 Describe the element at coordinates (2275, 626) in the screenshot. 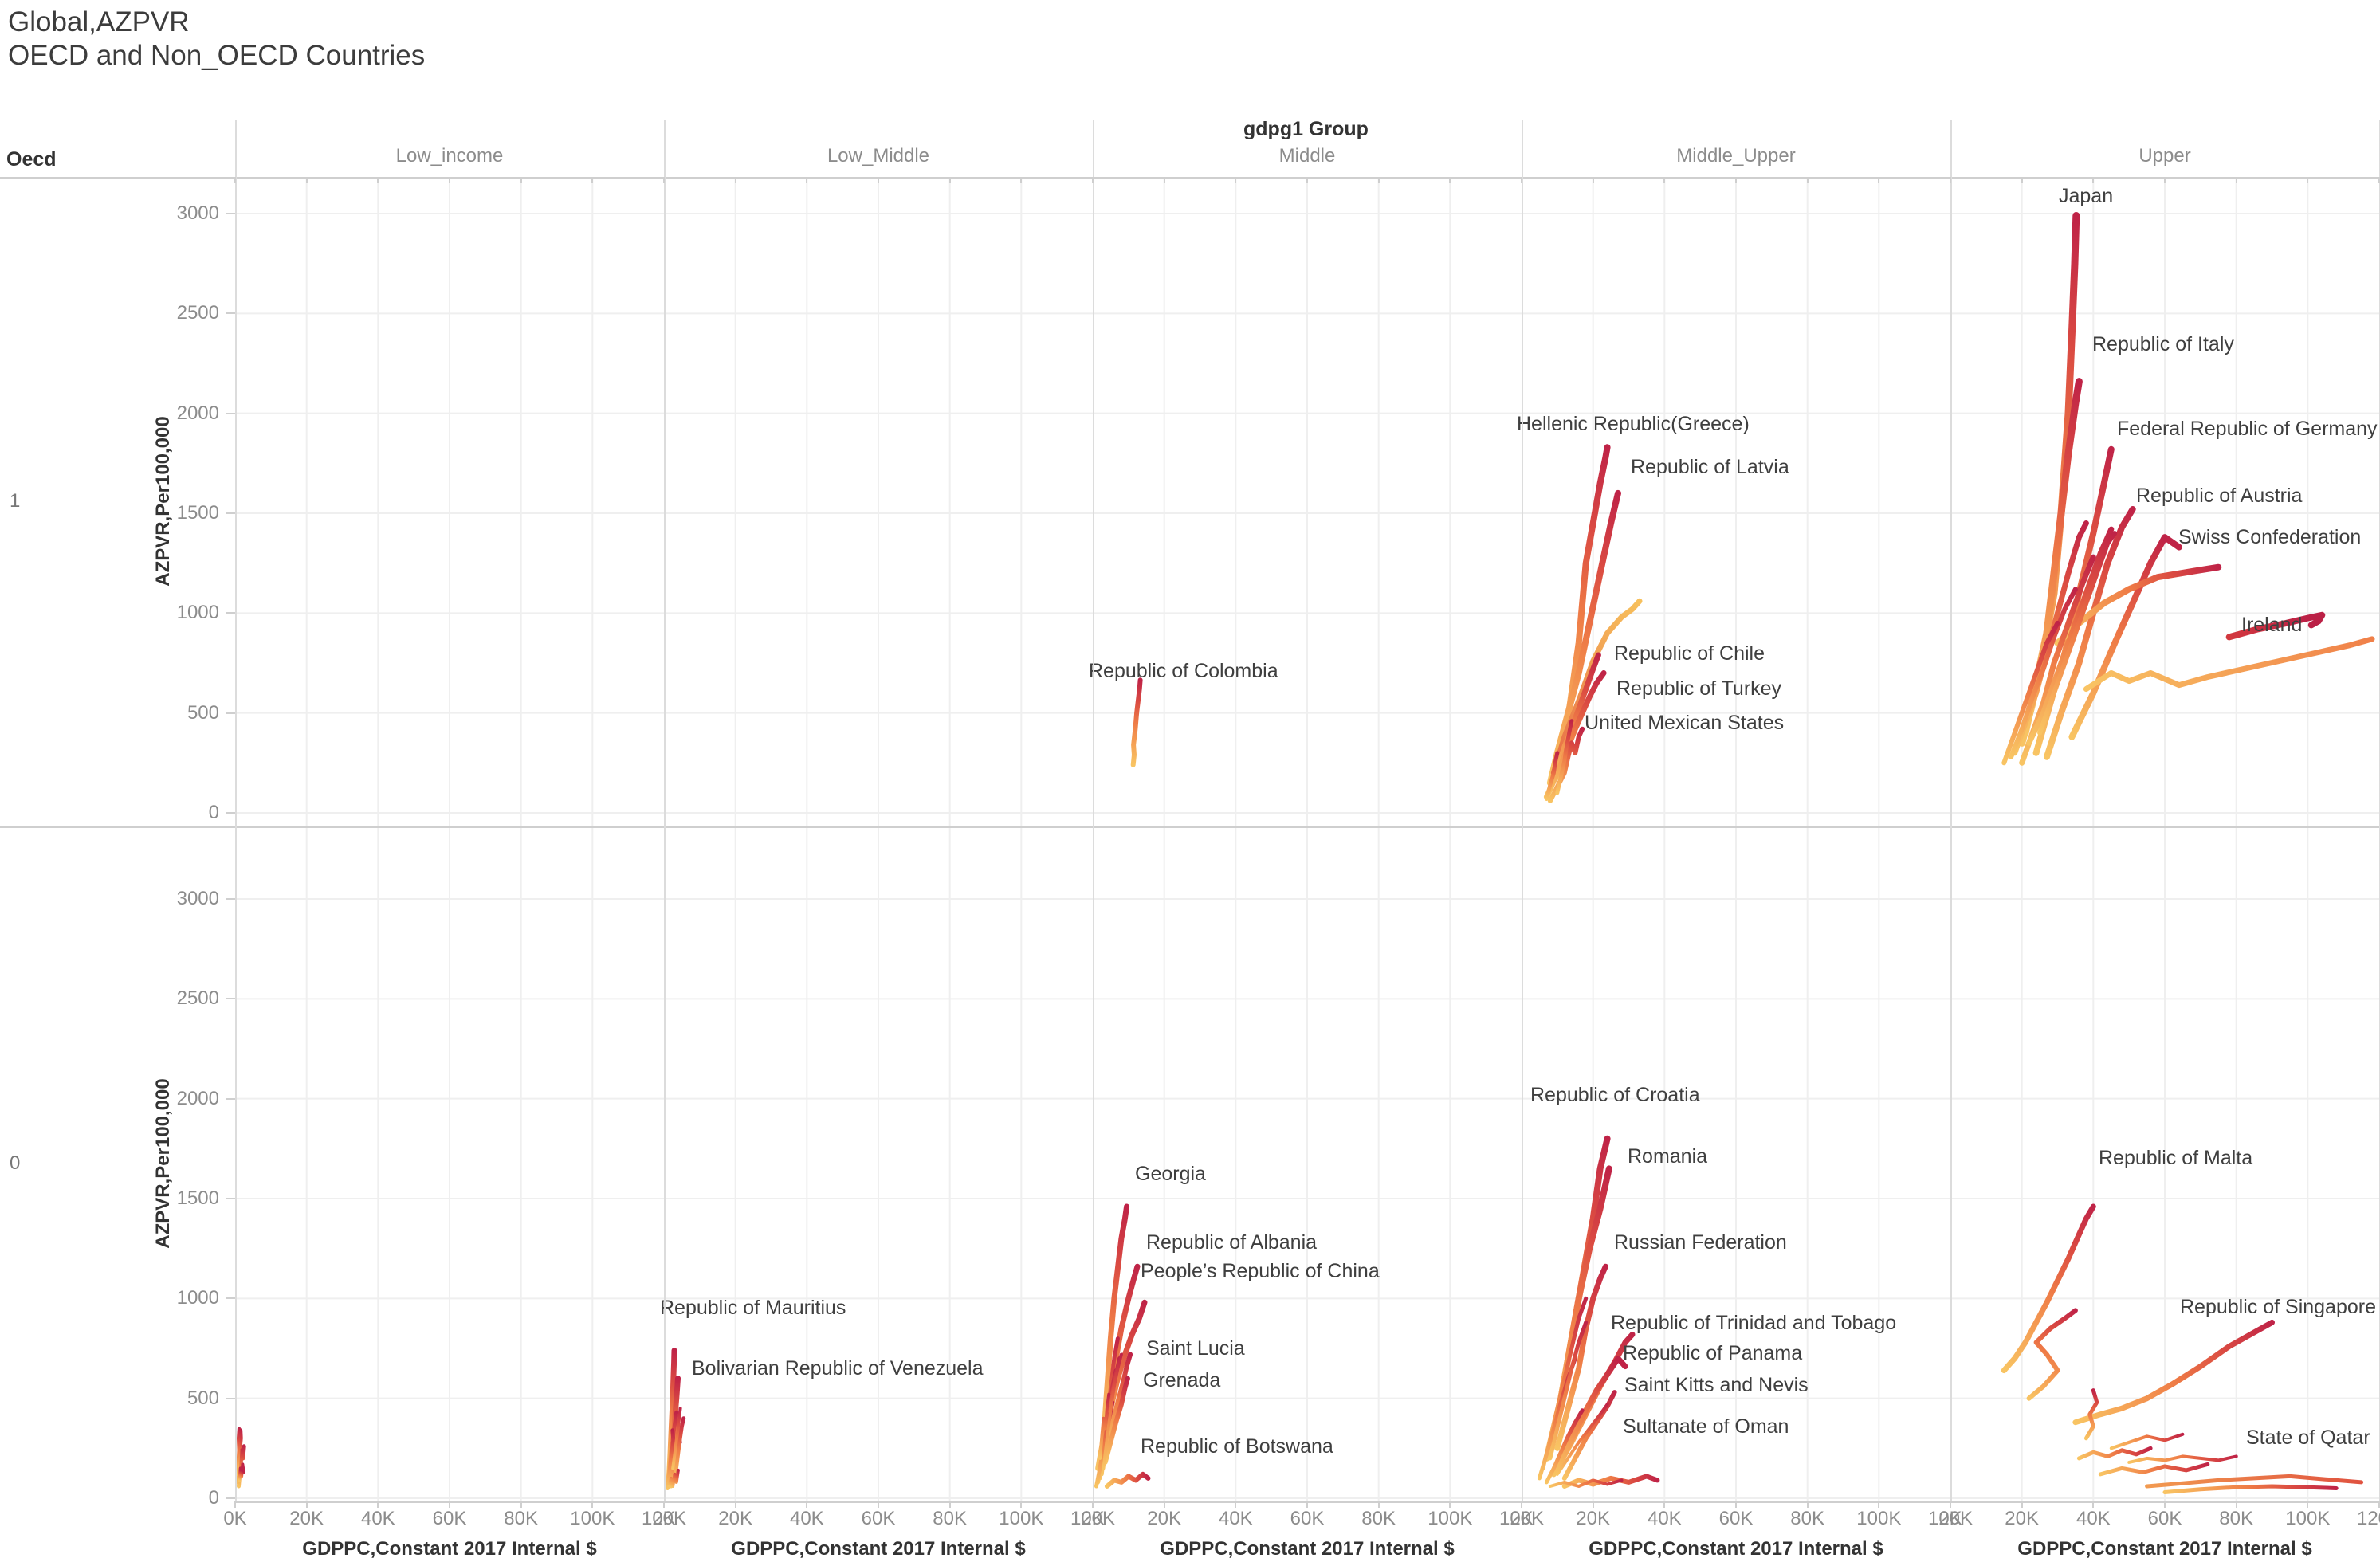

I see `country-trace-ireland` at that location.